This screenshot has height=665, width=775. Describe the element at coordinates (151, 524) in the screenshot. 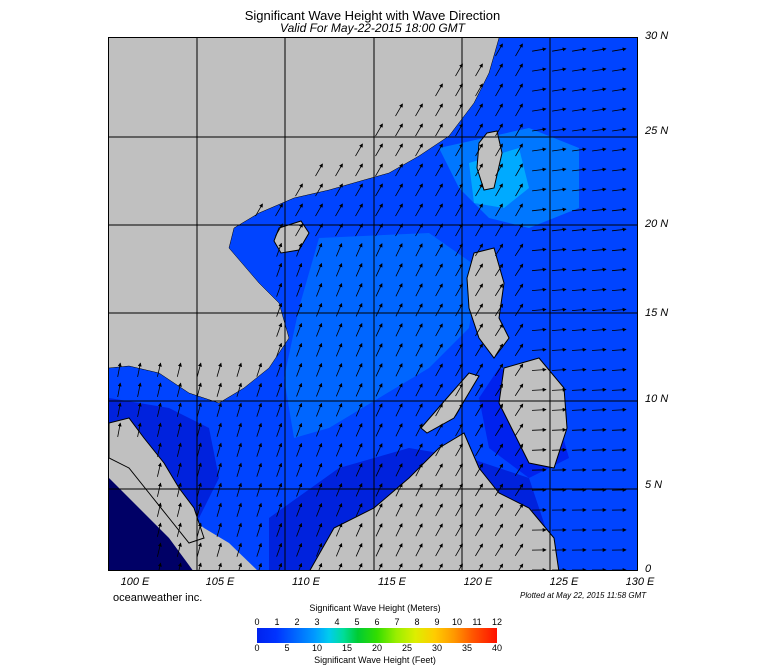

I see `dark-corner` at that location.